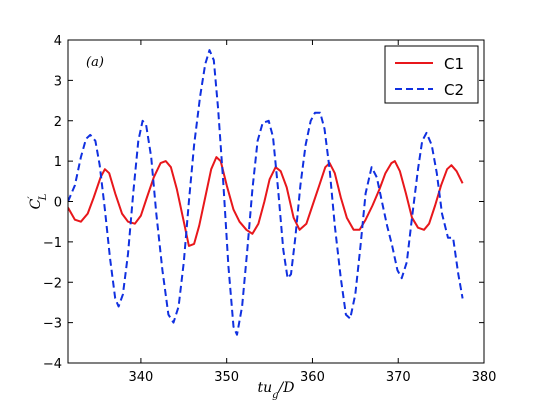  What do you see at coordinates (58, 162) in the screenshot?
I see `y-tick-label: 1` at bounding box center [58, 162].